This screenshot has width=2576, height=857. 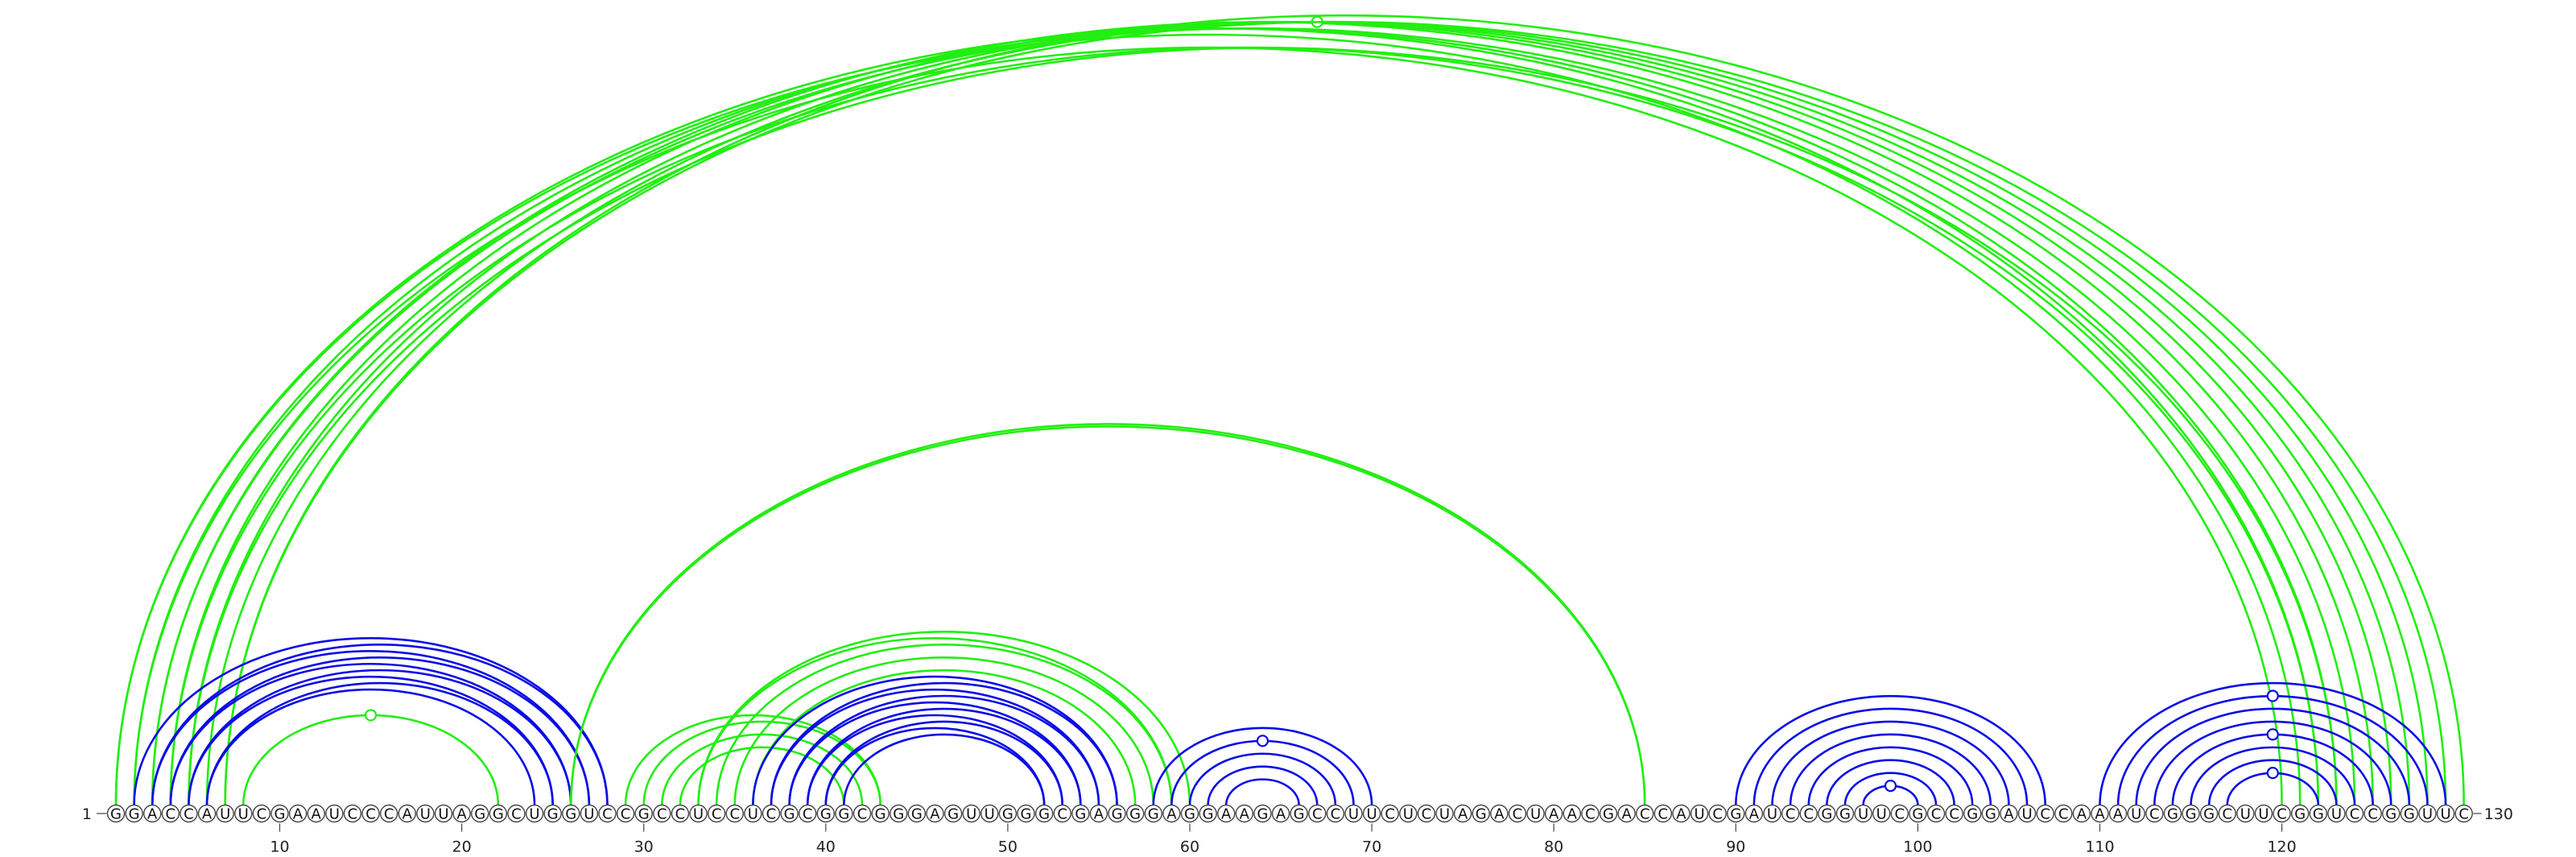 I want to click on position-ticks: 10 20 30 40 50 60 70 80 90 100 110 120, so click(x=1283, y=839).